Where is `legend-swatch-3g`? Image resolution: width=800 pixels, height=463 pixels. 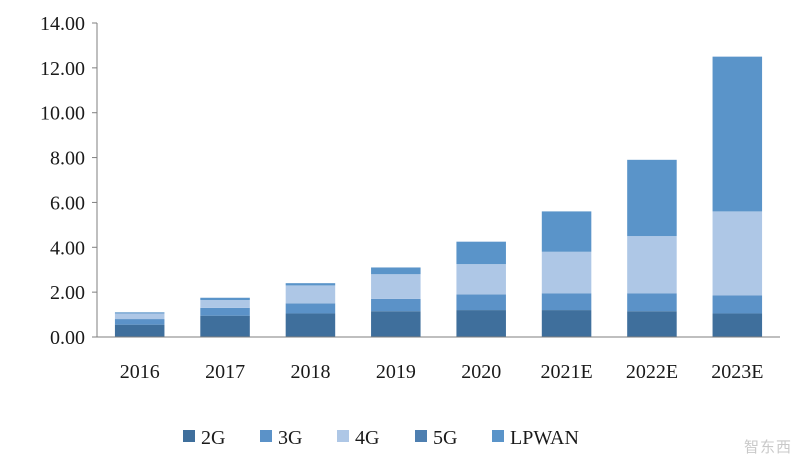 legend-swatch-3g is located at coordinates (266, 436).